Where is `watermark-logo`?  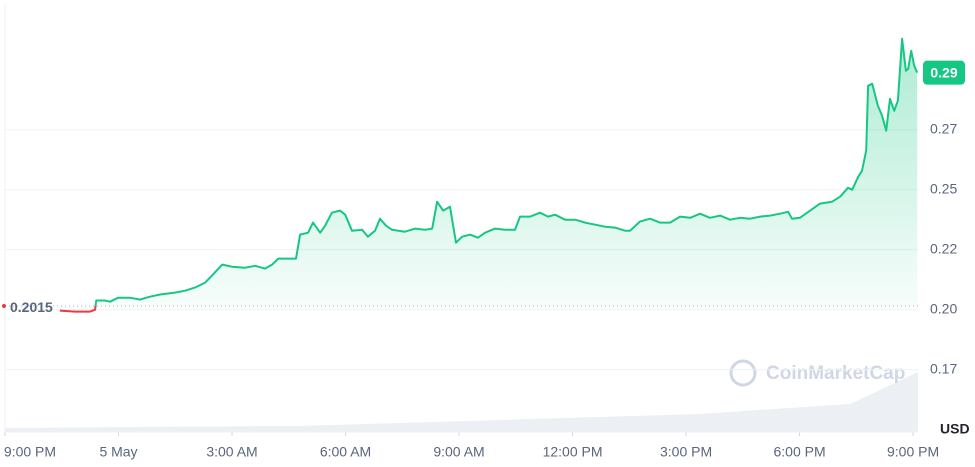 watermark-logo is located at coordinates (743, 373).